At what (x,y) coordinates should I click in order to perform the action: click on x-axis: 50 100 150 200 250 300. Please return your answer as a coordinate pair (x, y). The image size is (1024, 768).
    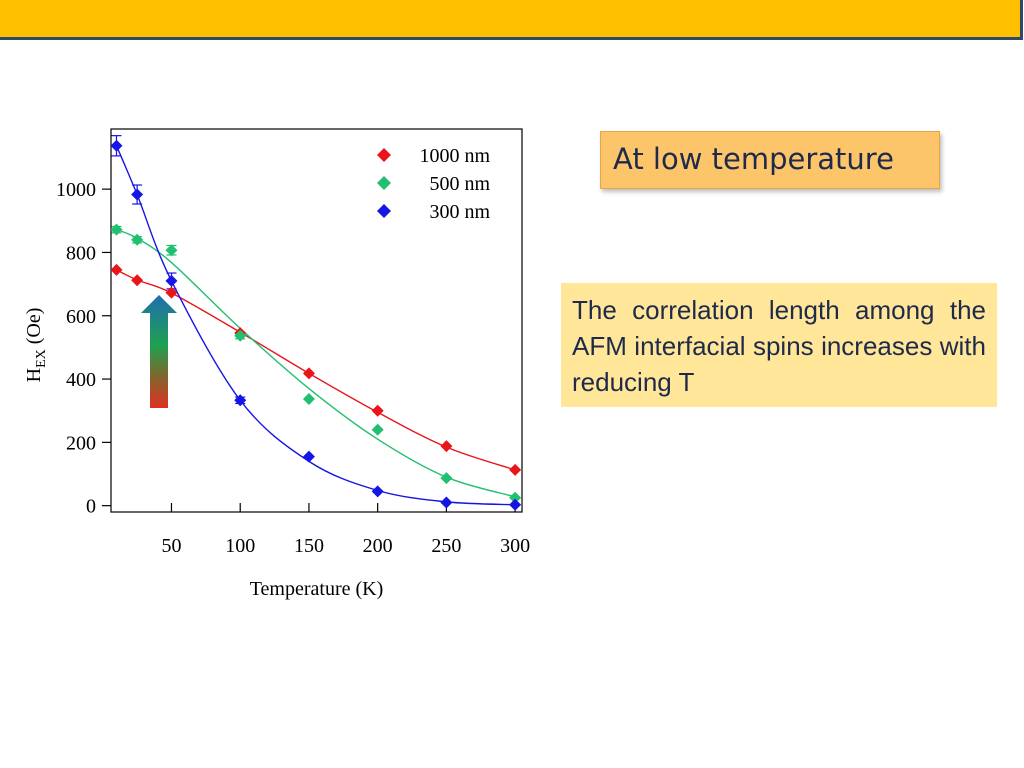
    Looking at the image, I should click on (345, 530).